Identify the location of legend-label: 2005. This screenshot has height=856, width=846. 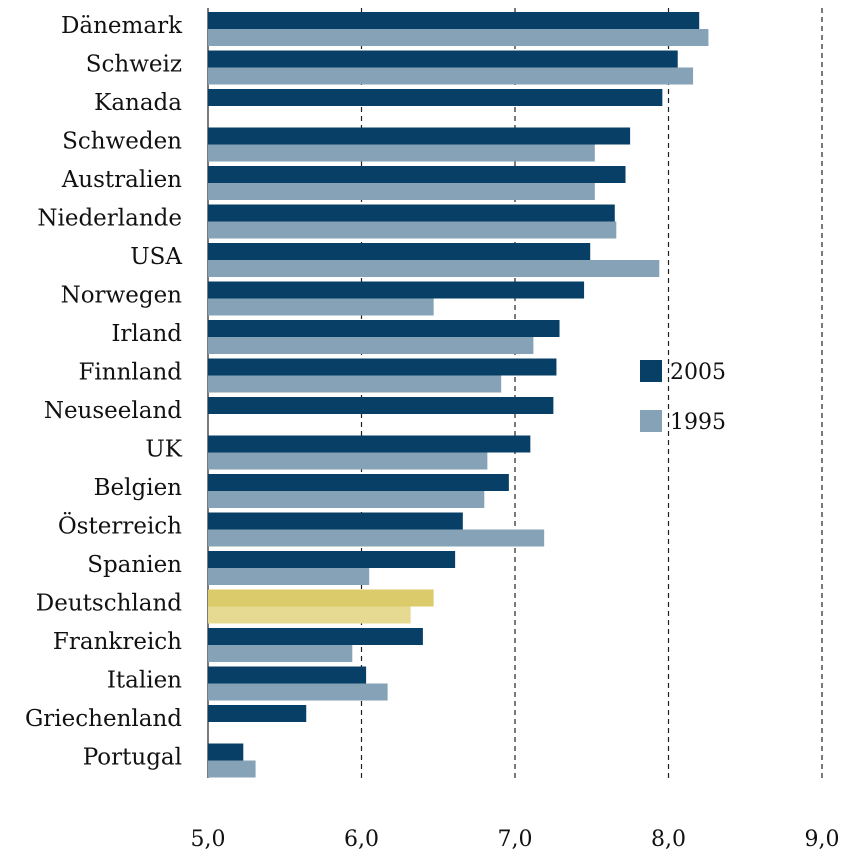
(698, 372).